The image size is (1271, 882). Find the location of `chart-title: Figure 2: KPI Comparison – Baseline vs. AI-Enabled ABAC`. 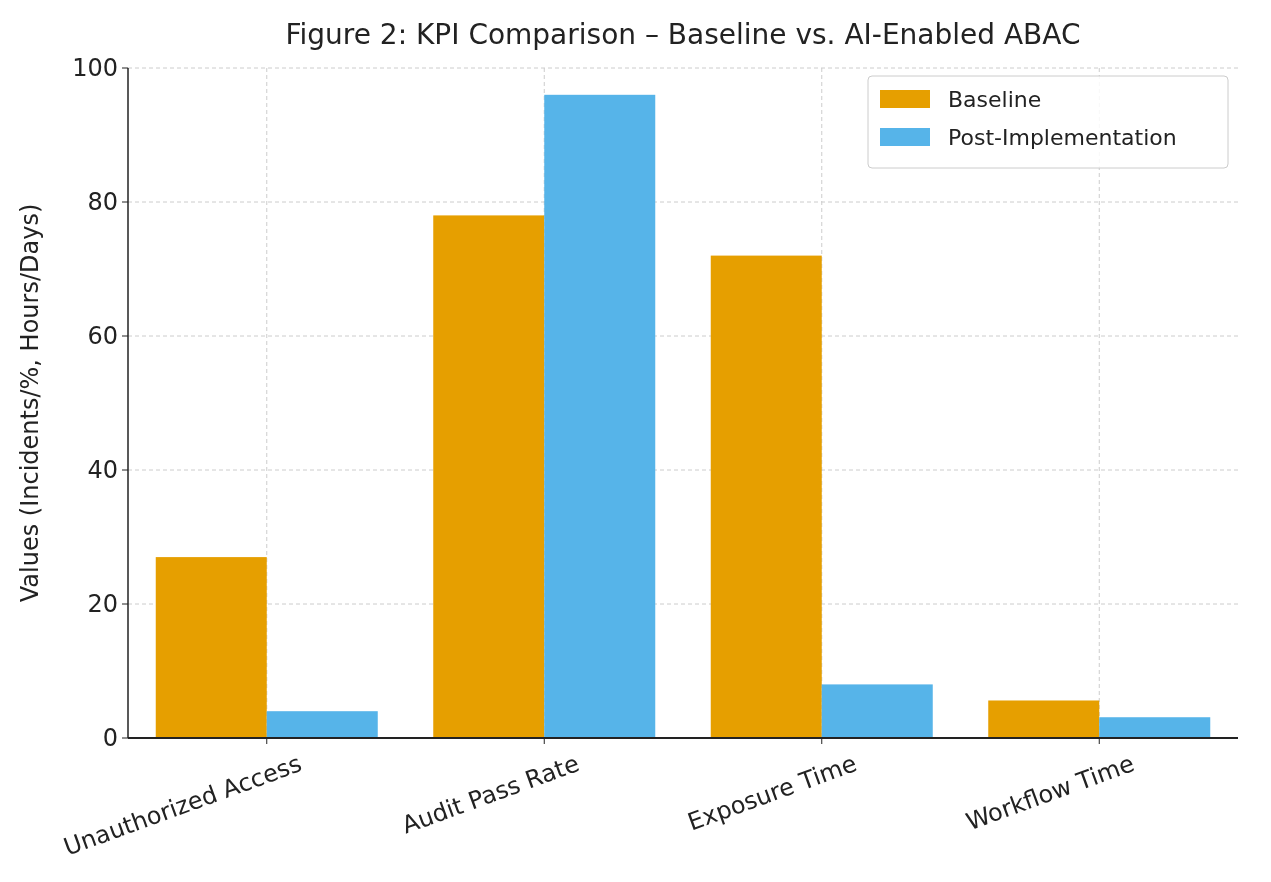

chart-title: Figure 2: KPI Comparison – Baseline vs. AI-Enabled ABAC is located at coordinates (683, 34).